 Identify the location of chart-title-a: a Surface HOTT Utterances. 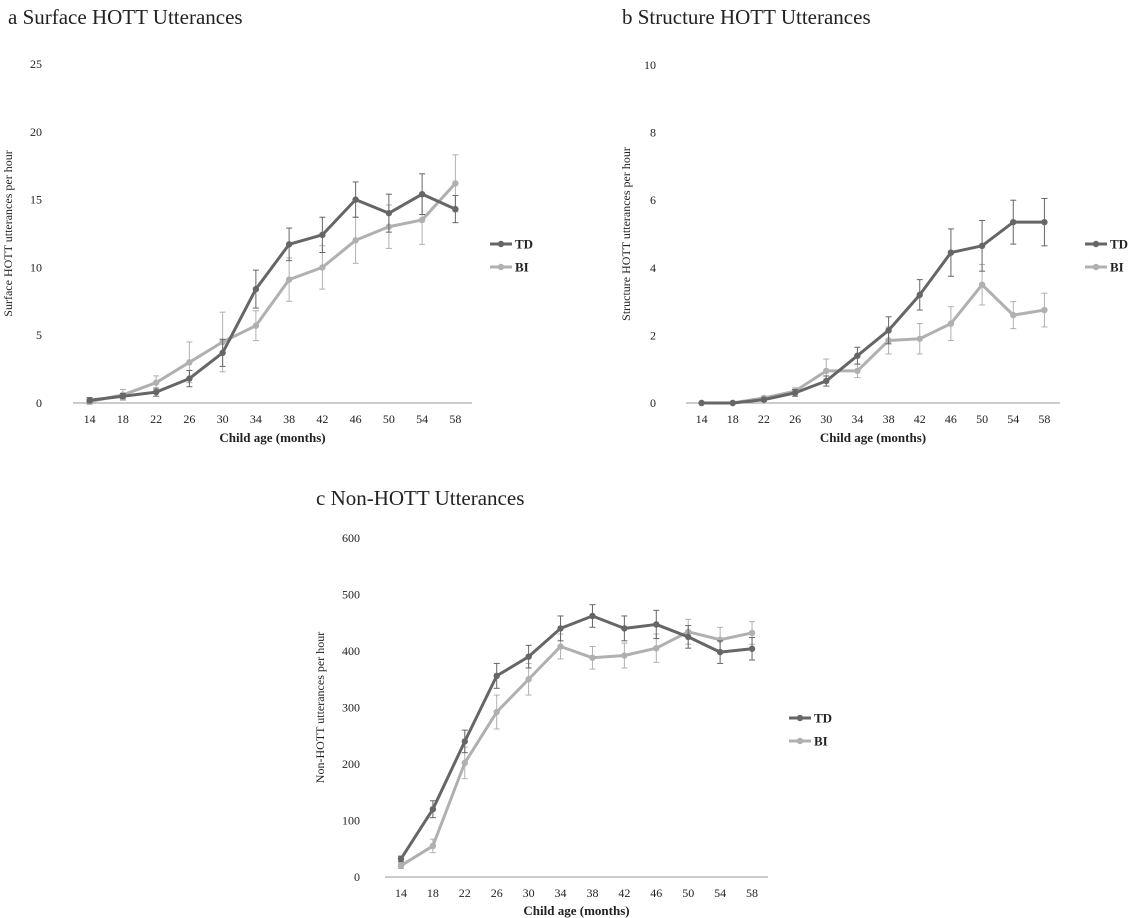
(125, 17).